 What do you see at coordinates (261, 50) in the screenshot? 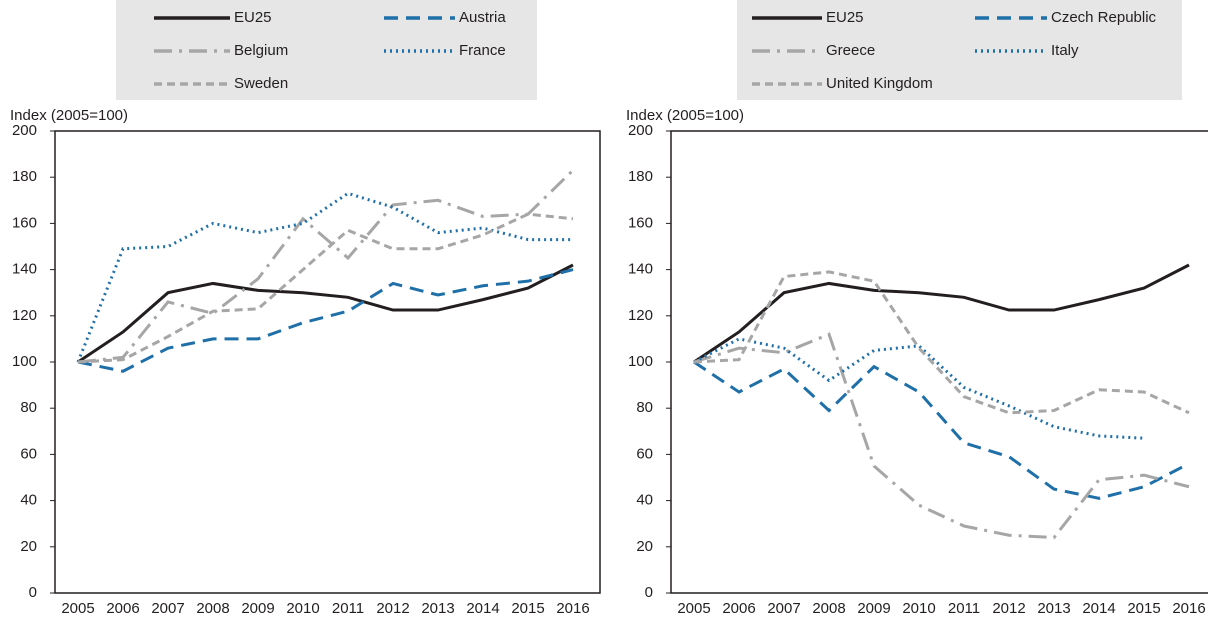
I see `legend-label: Belgium` at bounding box center [261, 50].